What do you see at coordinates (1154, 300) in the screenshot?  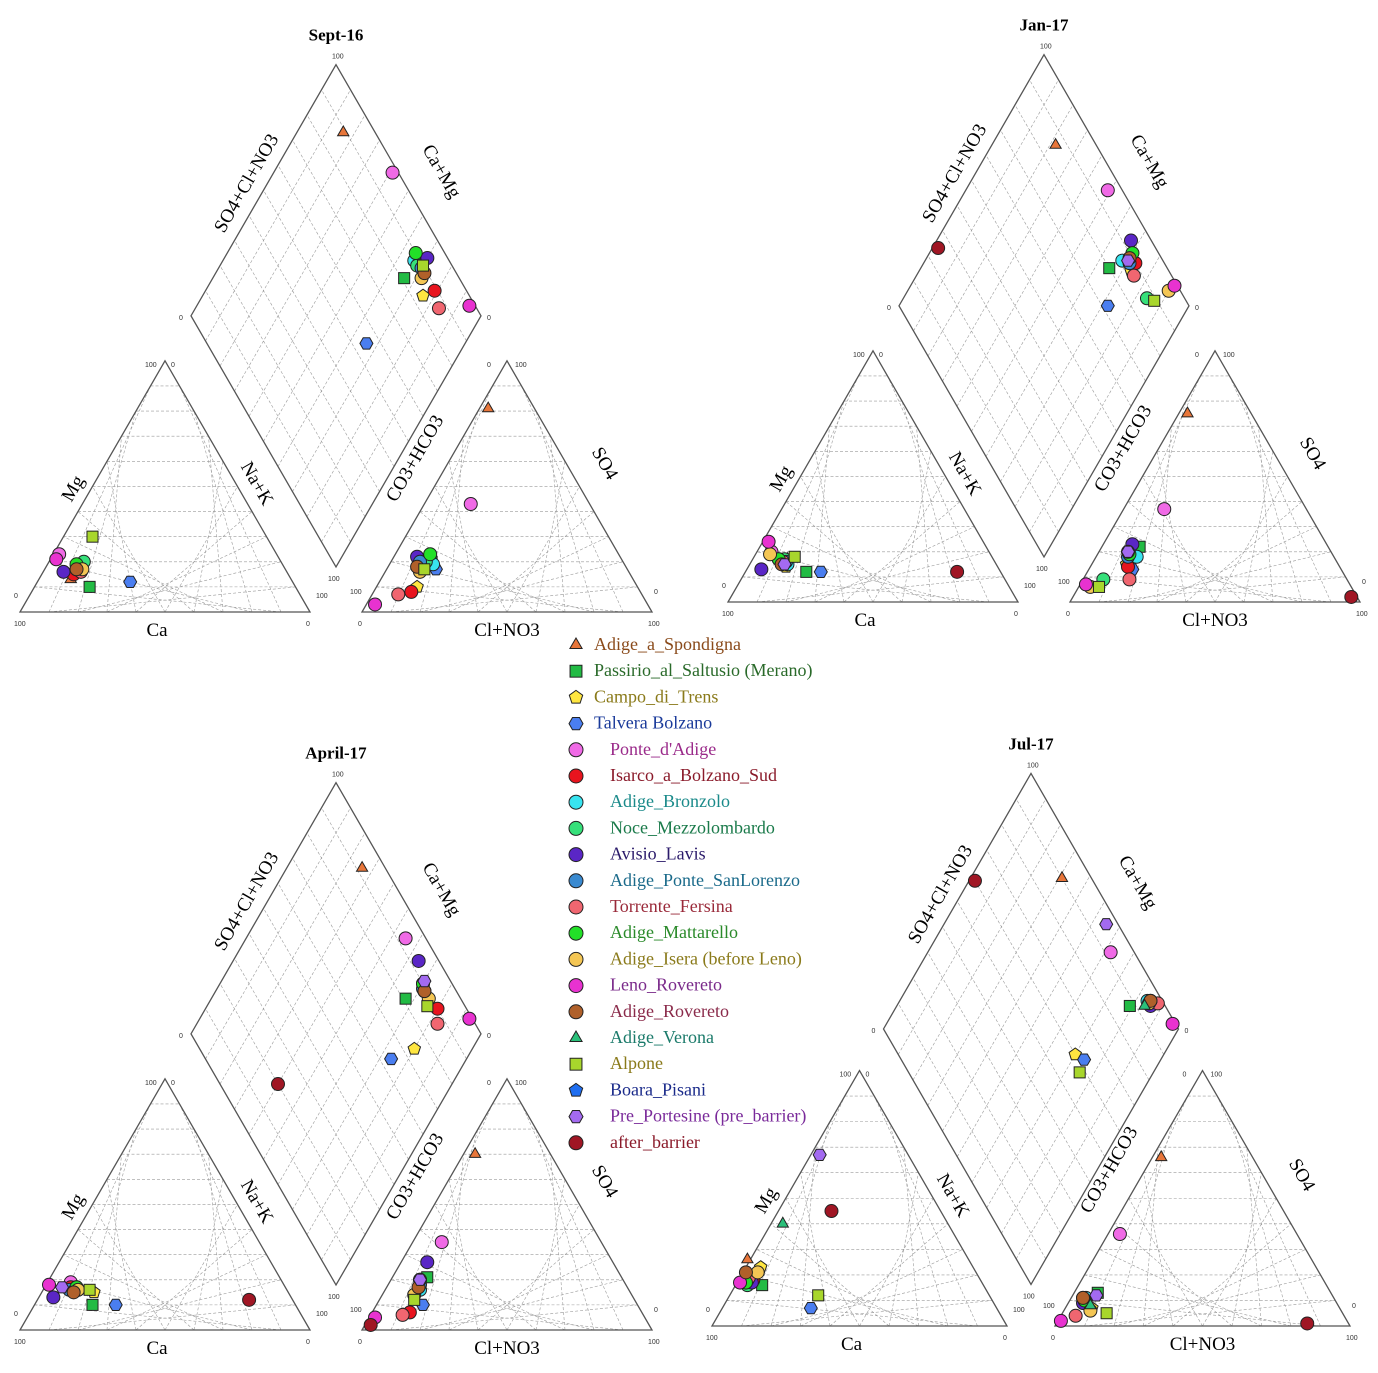 I see `point-alpone-diamond` at bounding box center [1154, 300].